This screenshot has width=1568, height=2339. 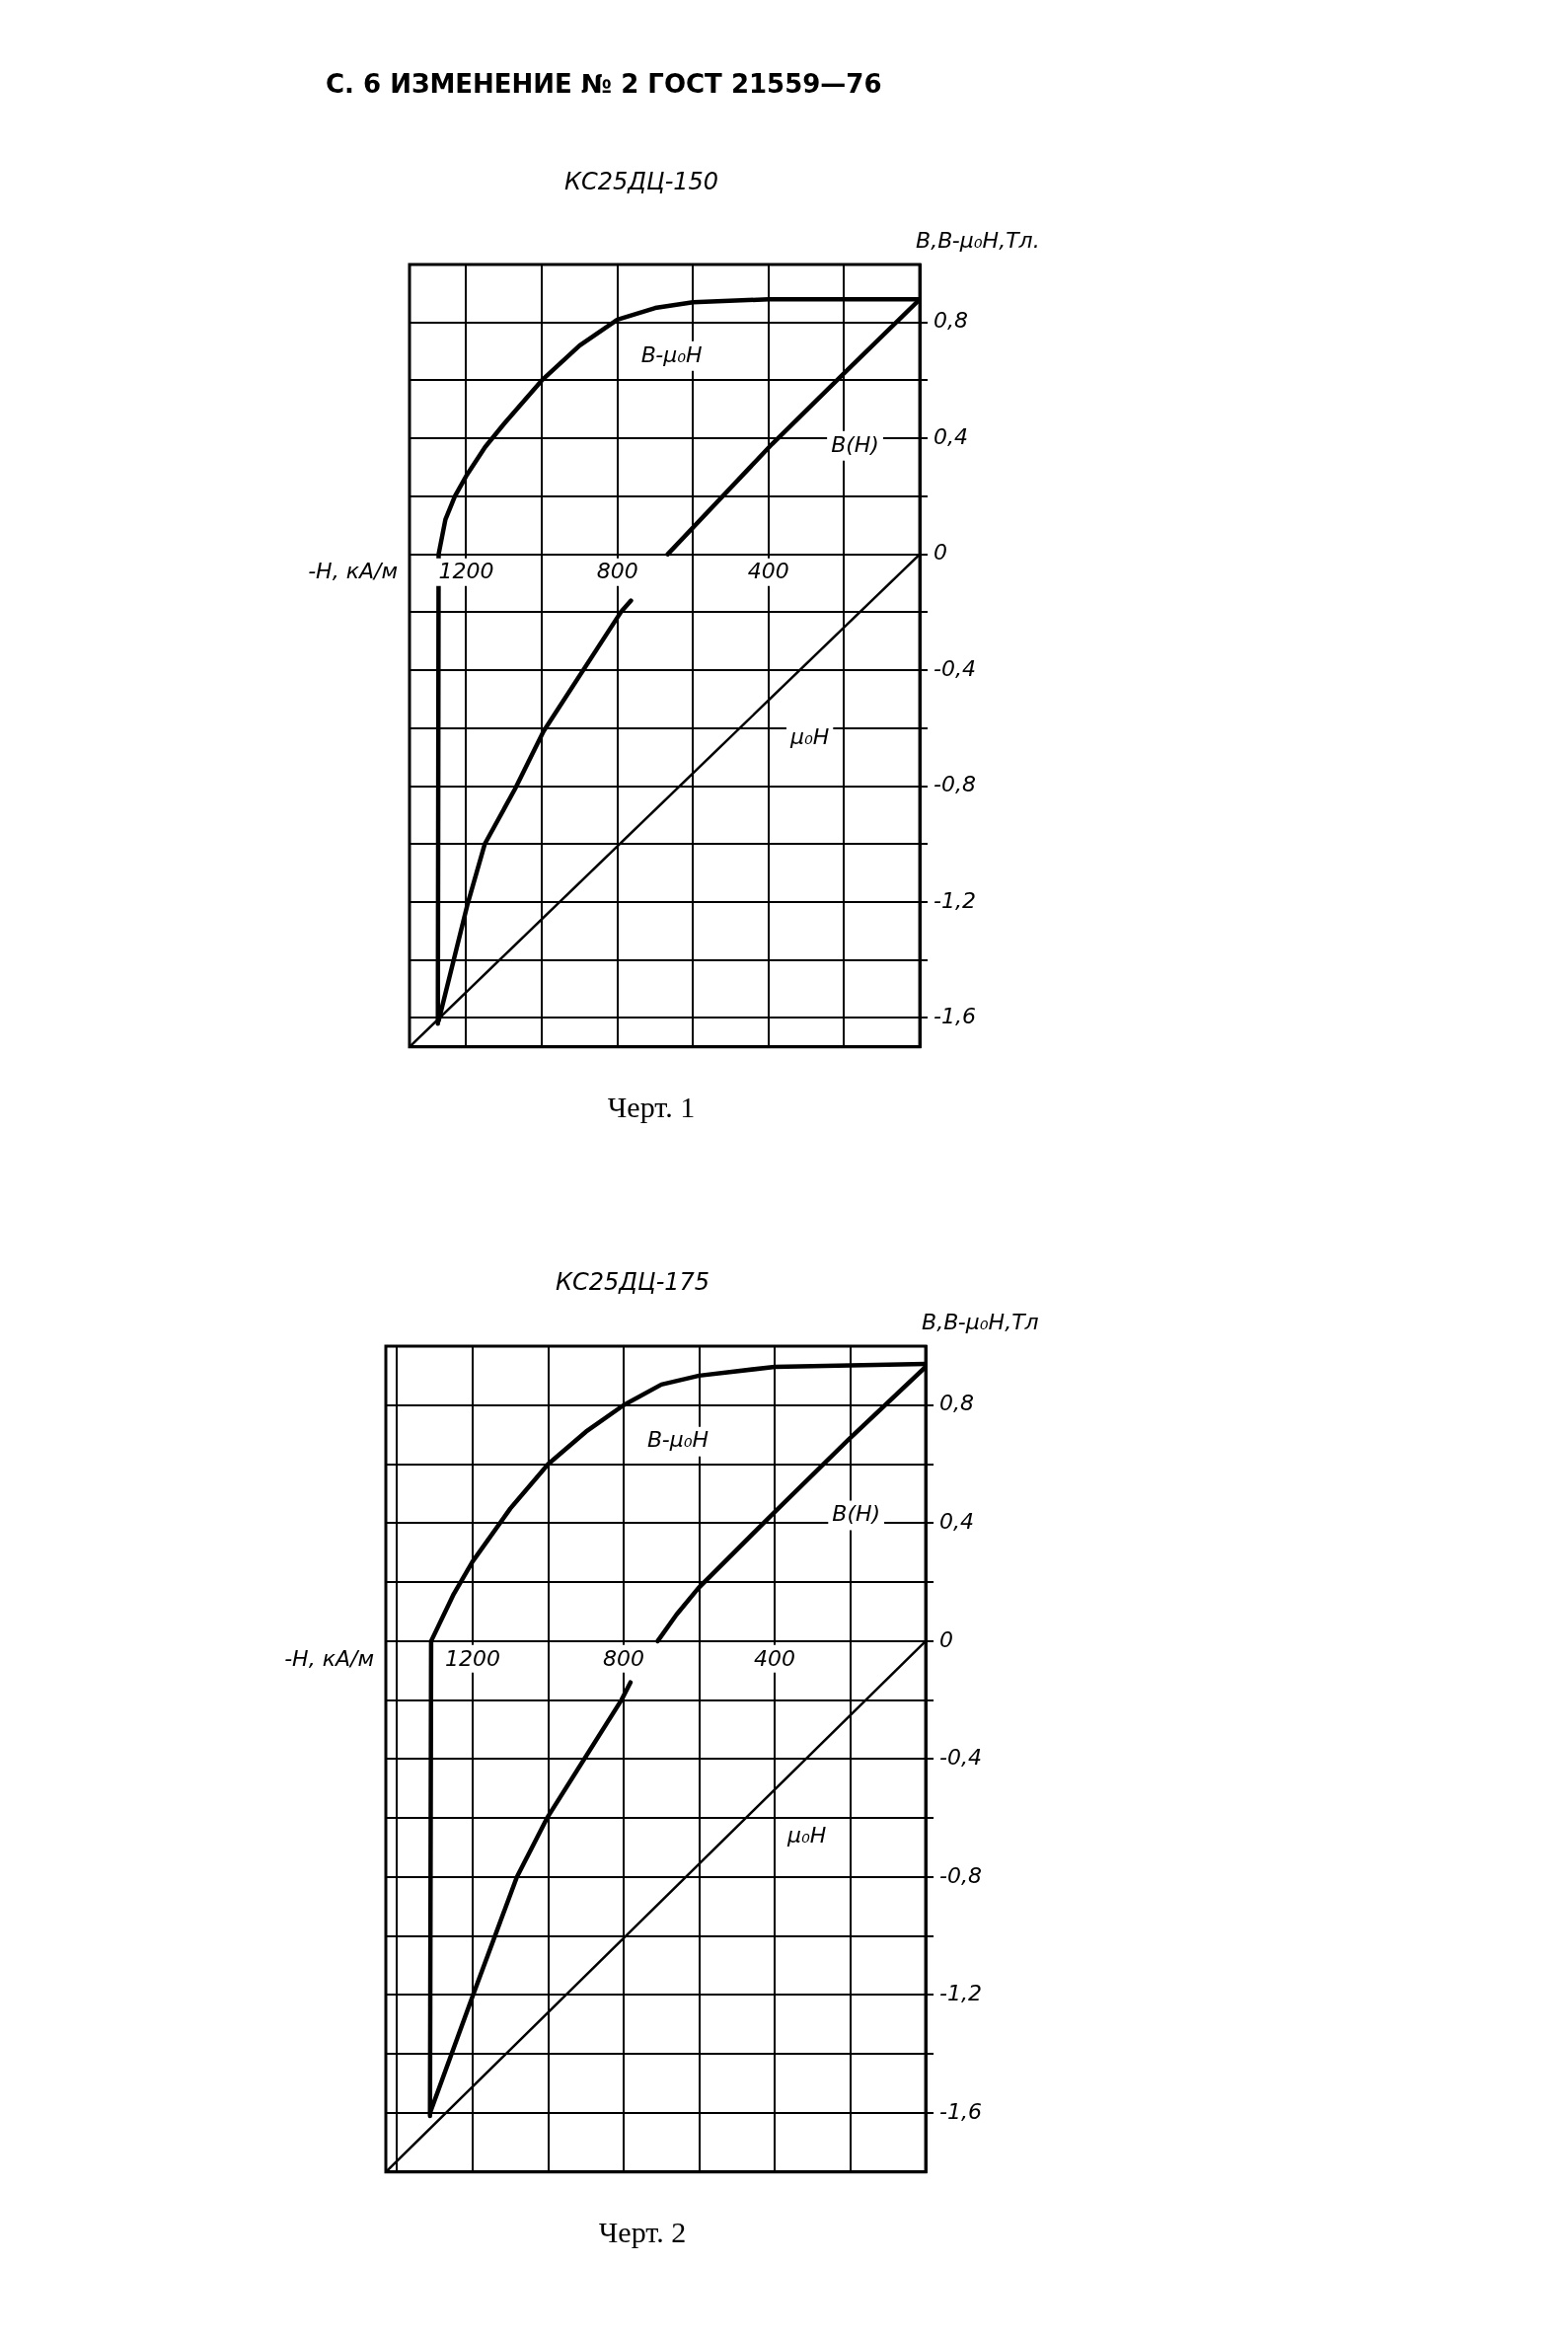 I want to click on text: Черт. 1, so click(x=651, y=1107).